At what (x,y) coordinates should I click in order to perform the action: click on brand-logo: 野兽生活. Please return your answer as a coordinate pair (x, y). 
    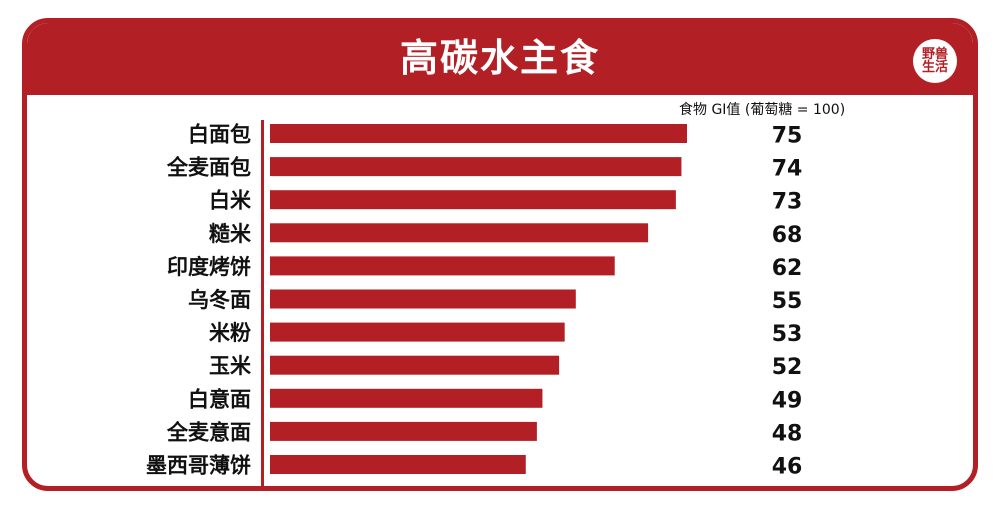
    Looking at the image, I should click on (935, 61).